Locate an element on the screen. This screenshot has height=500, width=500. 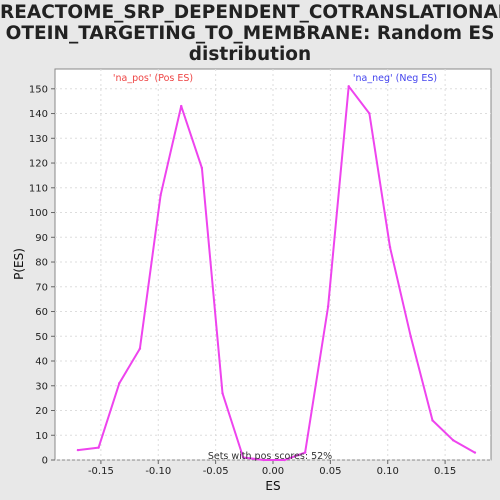
x-tick-label: -0.05 is located at coordinates (216, 471).